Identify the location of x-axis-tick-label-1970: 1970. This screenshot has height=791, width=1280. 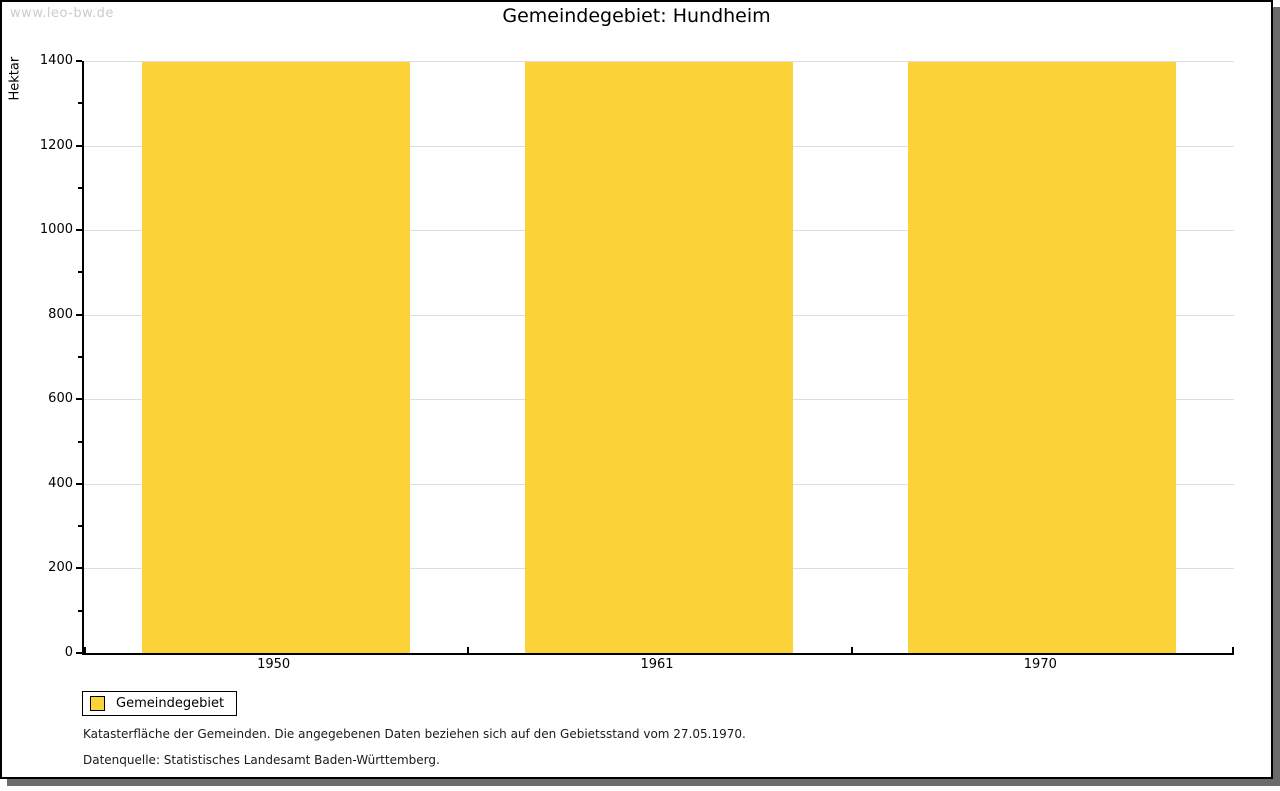
(1040, 664).